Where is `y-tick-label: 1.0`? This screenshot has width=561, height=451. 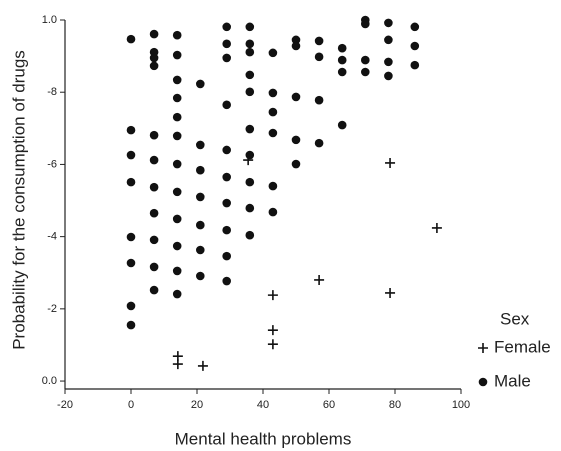
y-tick-label: 1.0 is located at coordinates (49, 20).